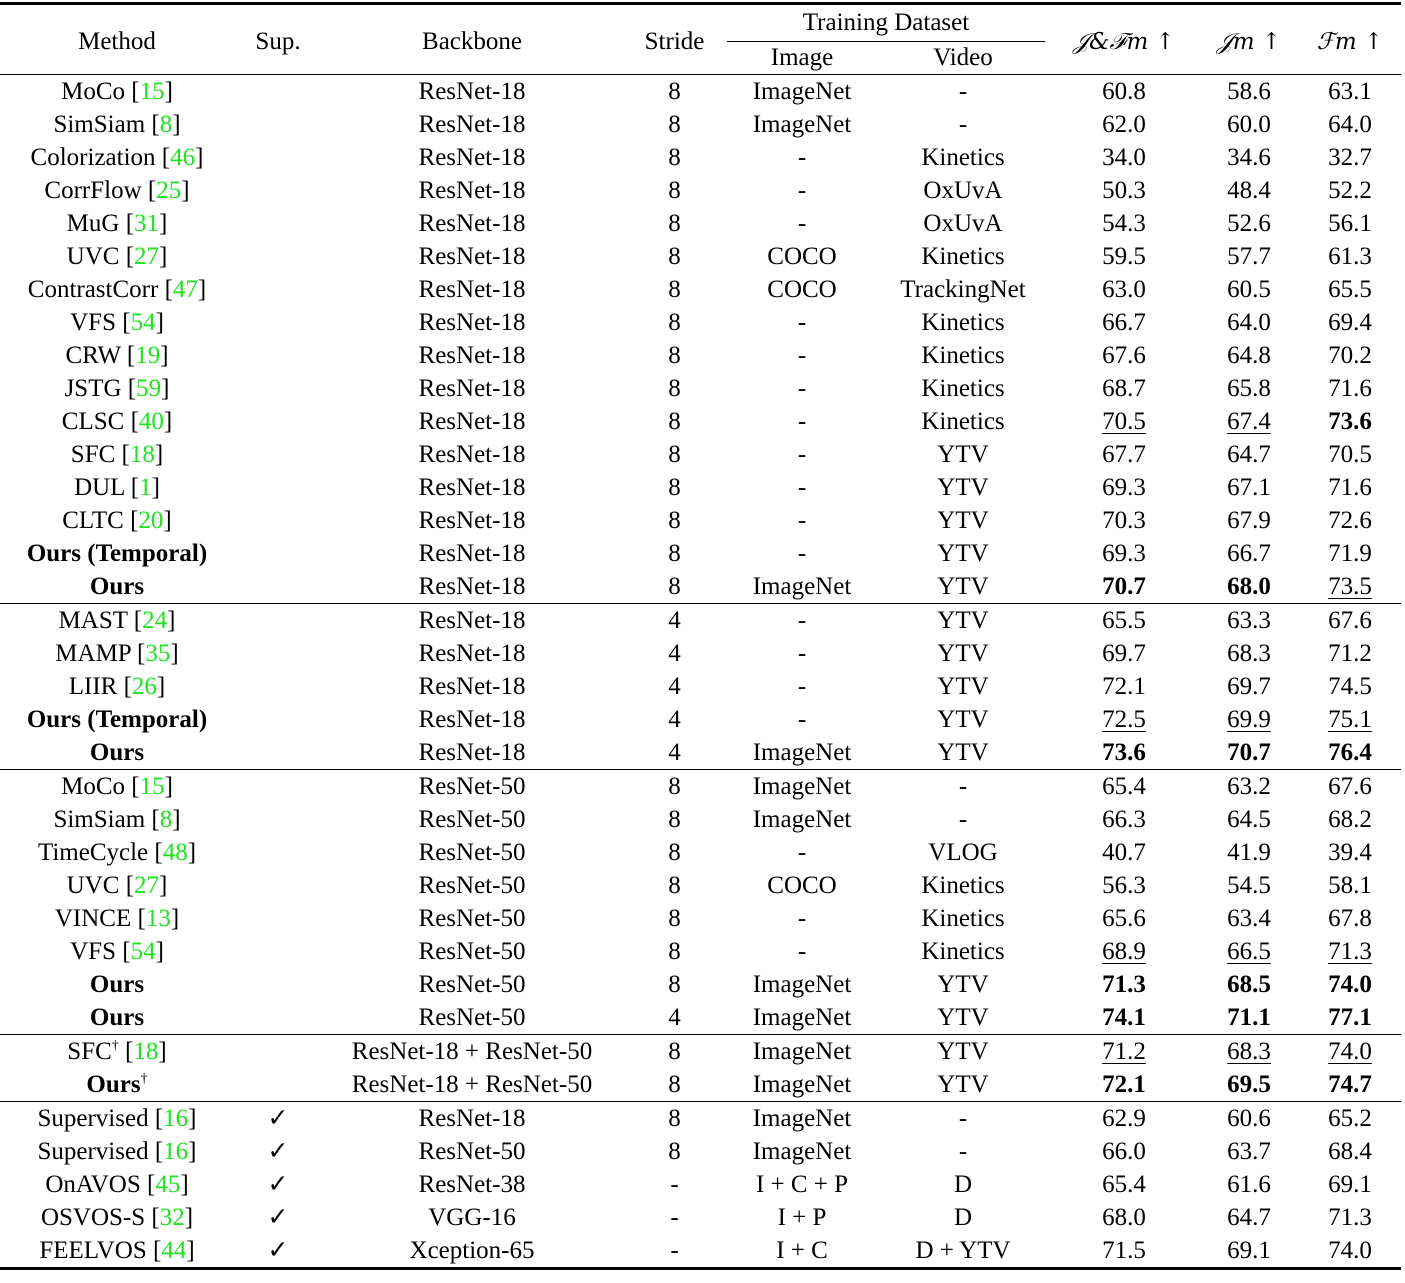  What do you see at coordinates (183, 157) in the screenshot?
I see `citation-link: 46` at bounding box center [183, 157].